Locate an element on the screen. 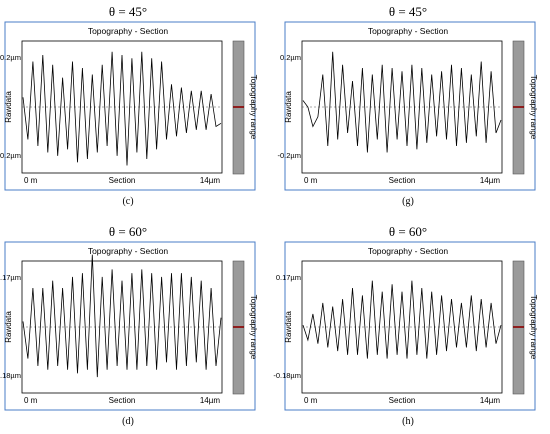 The image size is (550, 434). panel-caption: (h) is located at coordinates (408, 421).